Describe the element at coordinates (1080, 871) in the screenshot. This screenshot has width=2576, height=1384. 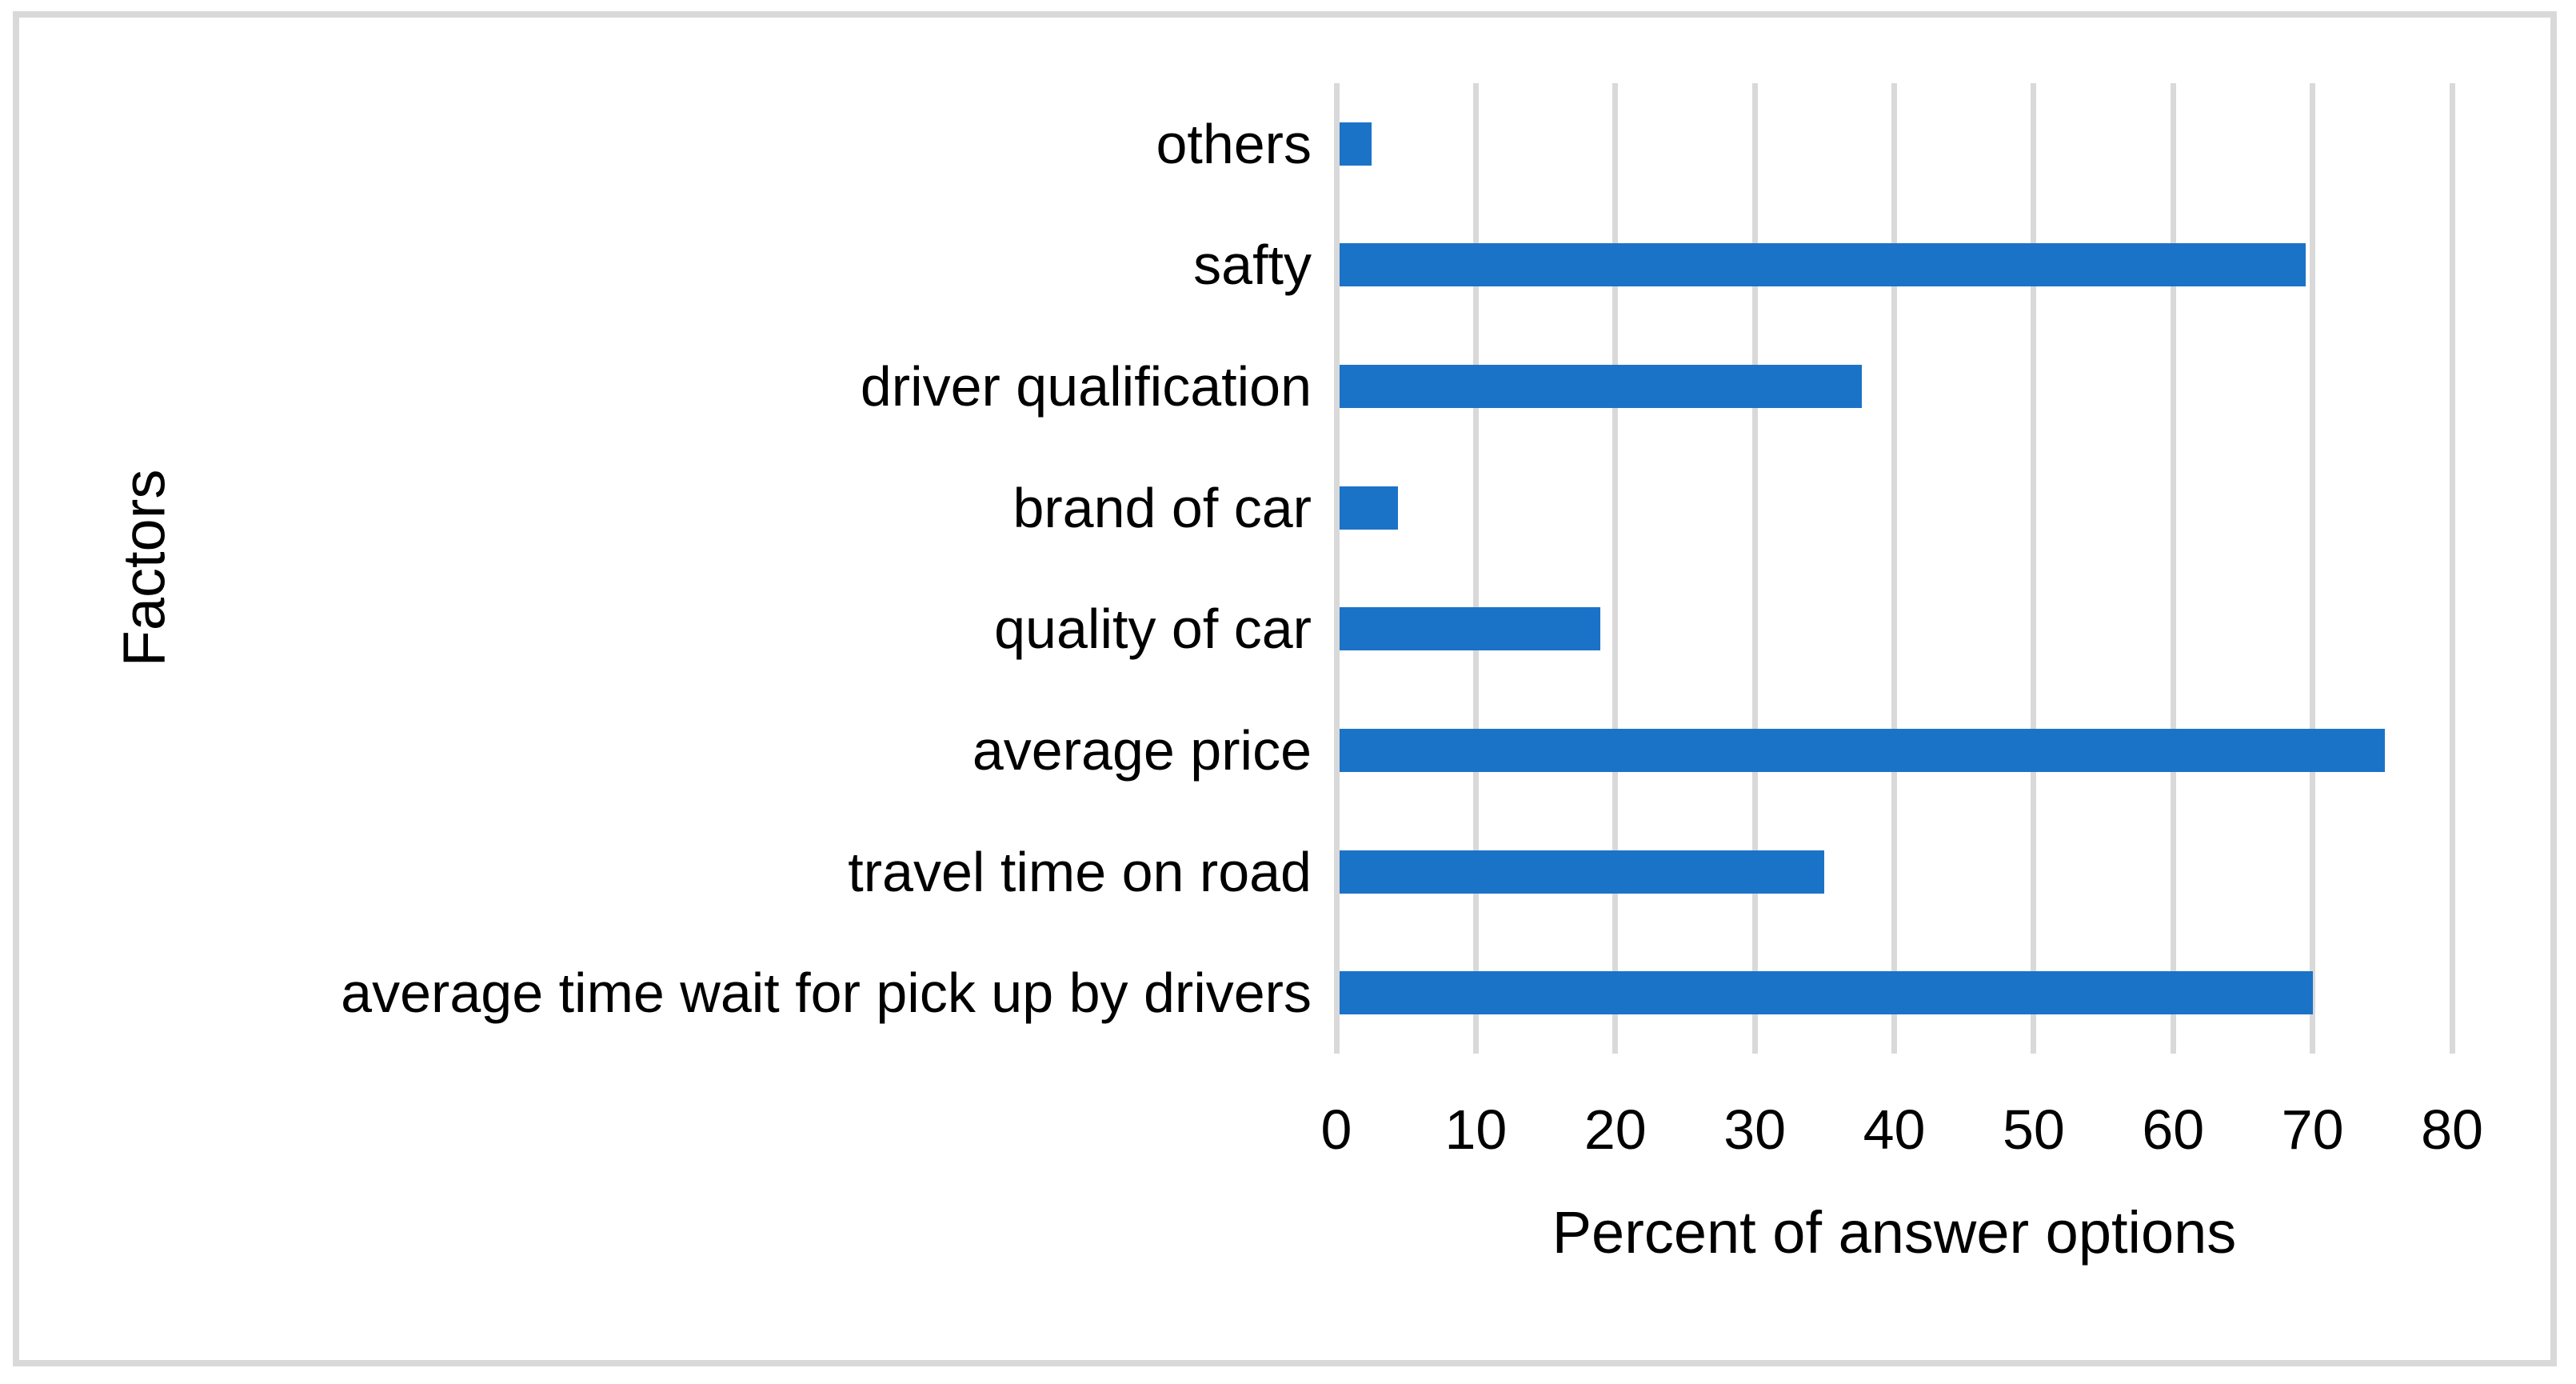
I see `category-label: travel time on road` at that location.